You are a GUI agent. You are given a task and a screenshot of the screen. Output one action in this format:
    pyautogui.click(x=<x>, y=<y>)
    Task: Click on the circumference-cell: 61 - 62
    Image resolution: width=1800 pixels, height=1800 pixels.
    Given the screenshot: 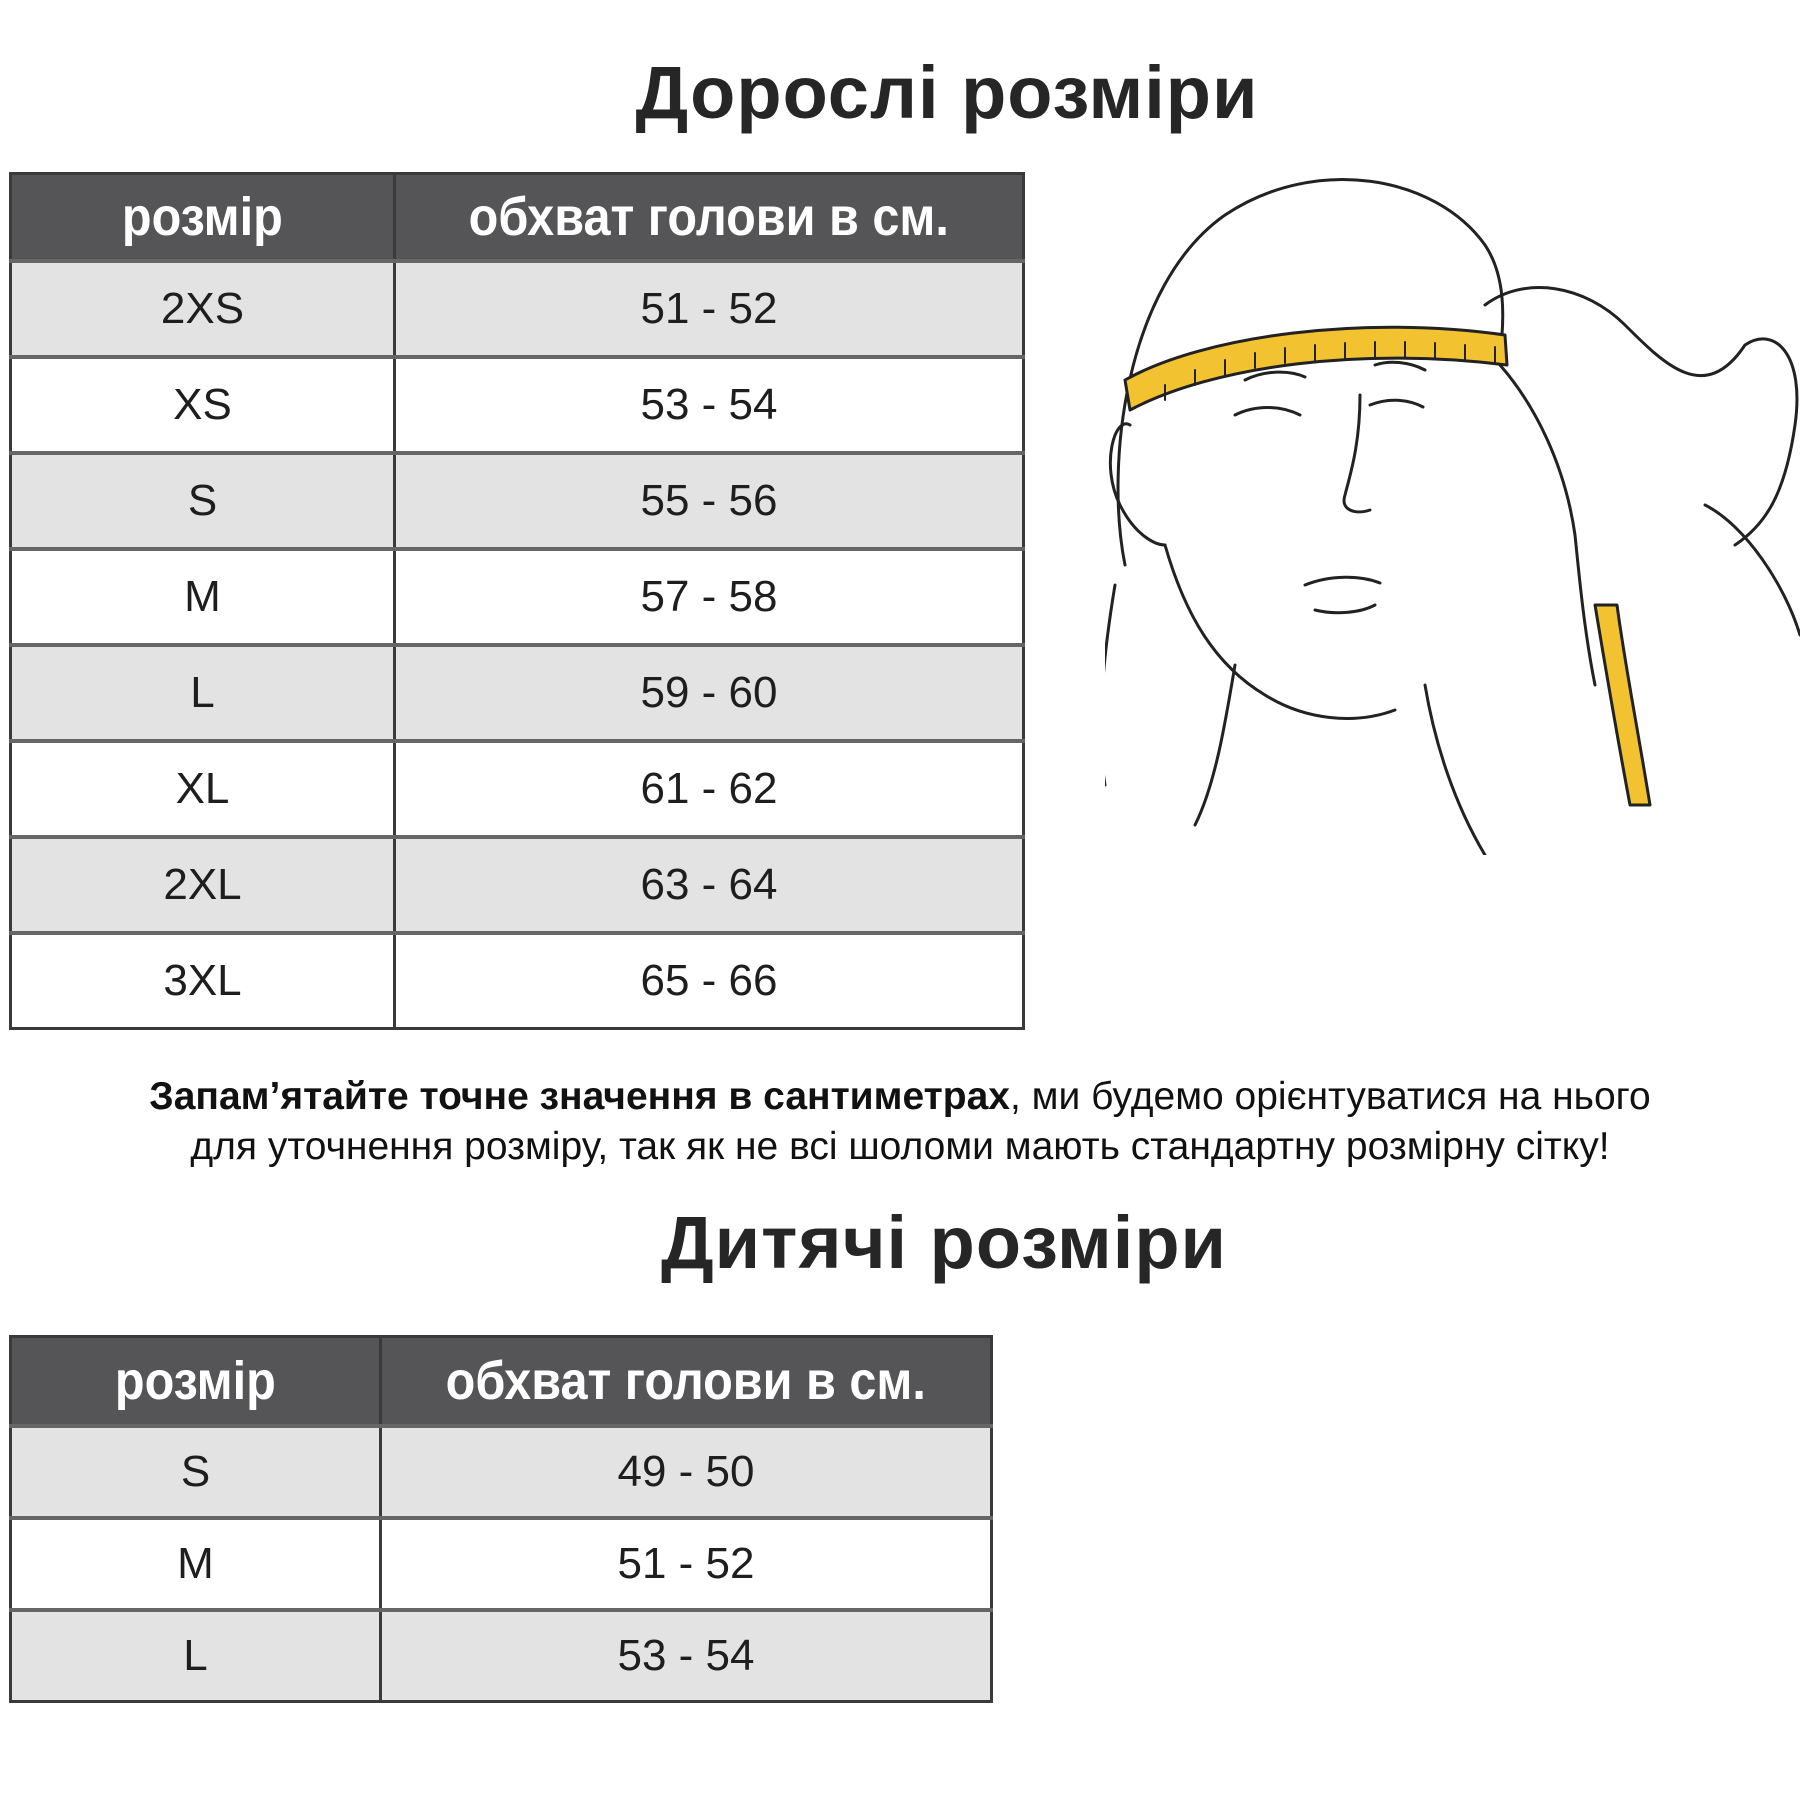 What is the action you would take?
    pyautogui.click(x=709, y=789)
    